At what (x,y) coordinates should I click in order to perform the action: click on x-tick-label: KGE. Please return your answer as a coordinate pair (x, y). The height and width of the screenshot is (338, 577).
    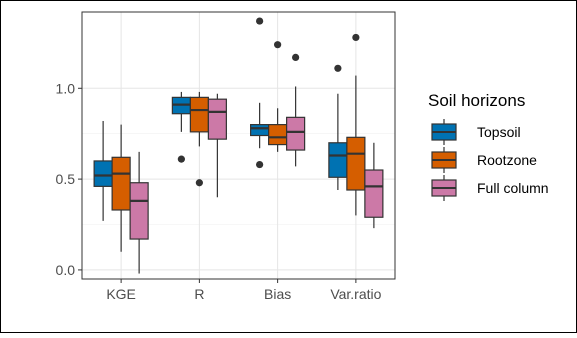
    Looking at the image, I should click on (121, 294).